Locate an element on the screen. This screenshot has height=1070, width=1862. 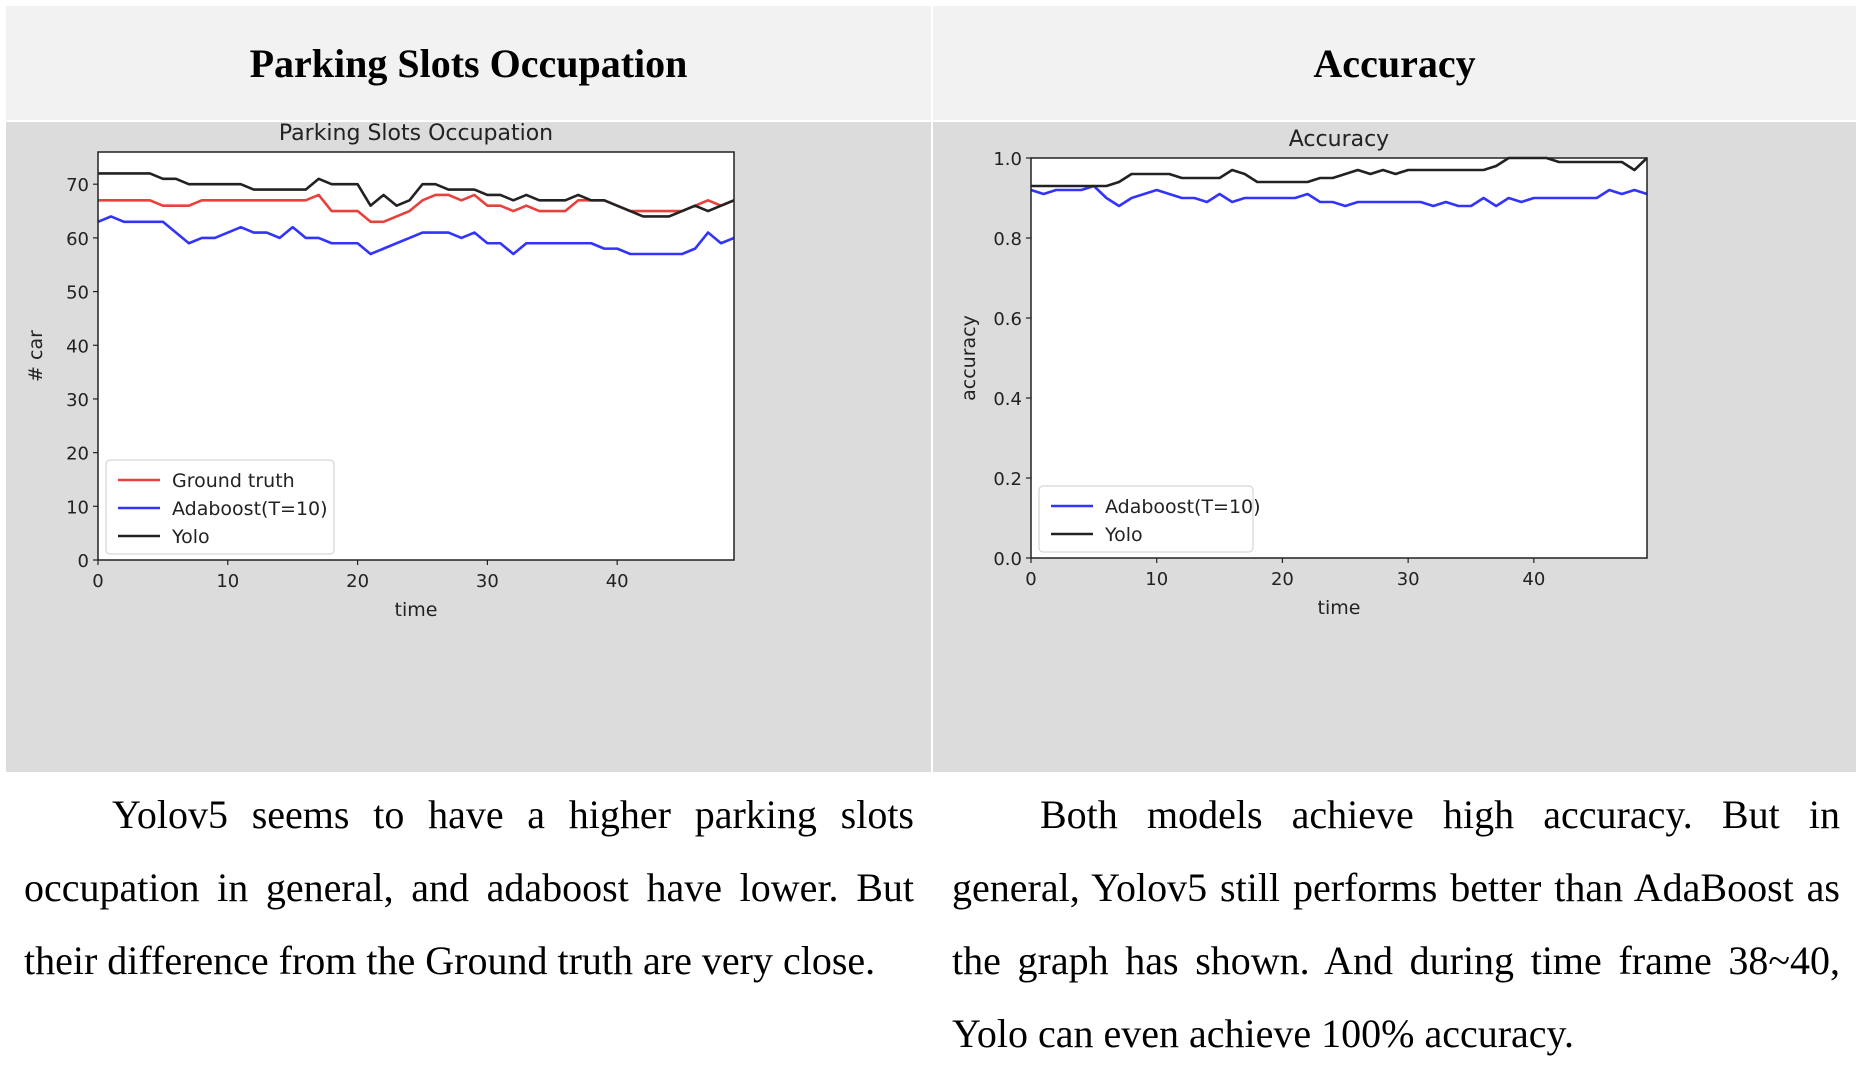
y-tick-label: 0.0 is located at coordinates (1007, 559).